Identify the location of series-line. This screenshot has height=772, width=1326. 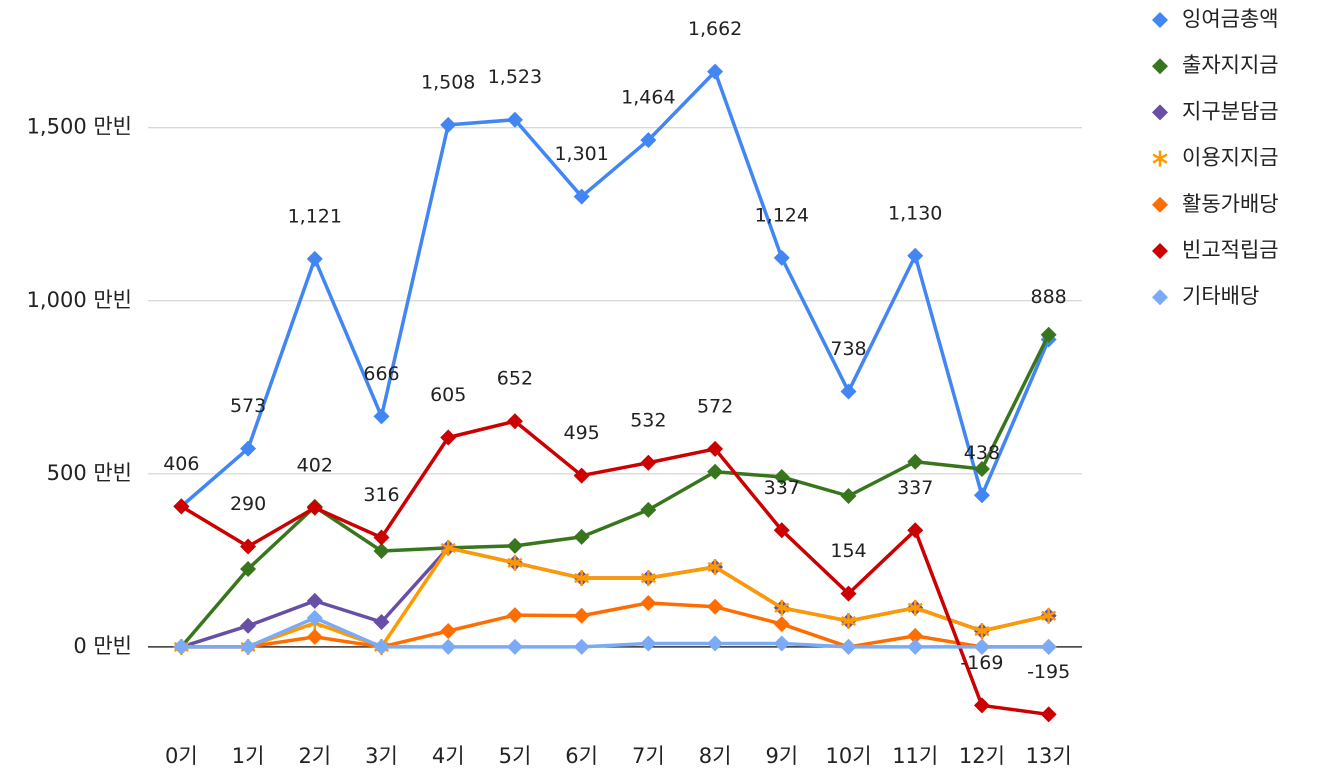
(615, 632).